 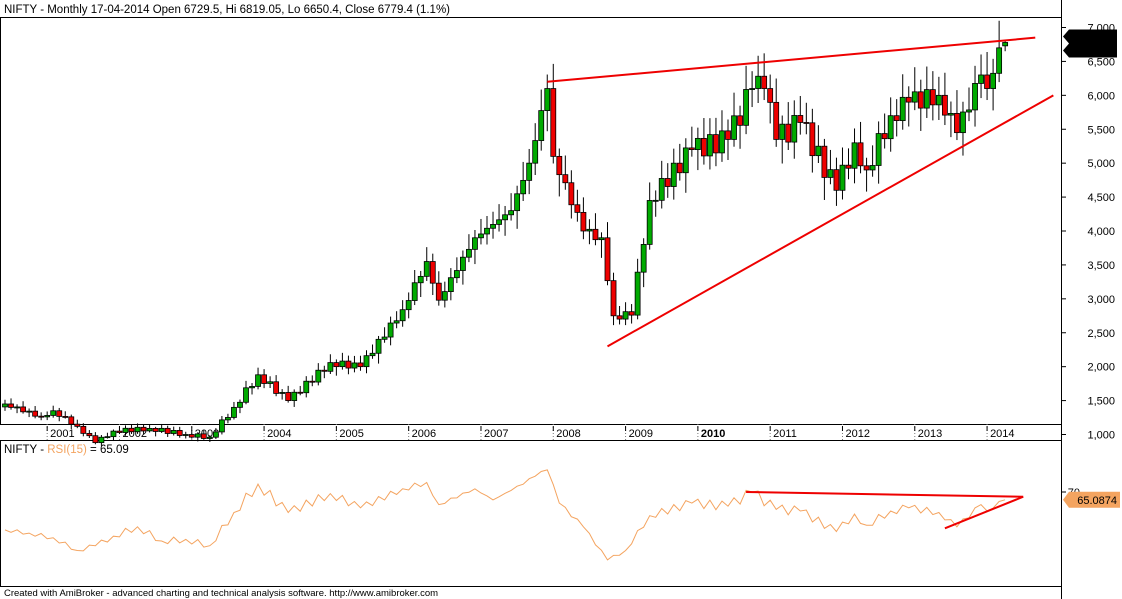 I want to click on price-badge, so click(x=1090, y=50).